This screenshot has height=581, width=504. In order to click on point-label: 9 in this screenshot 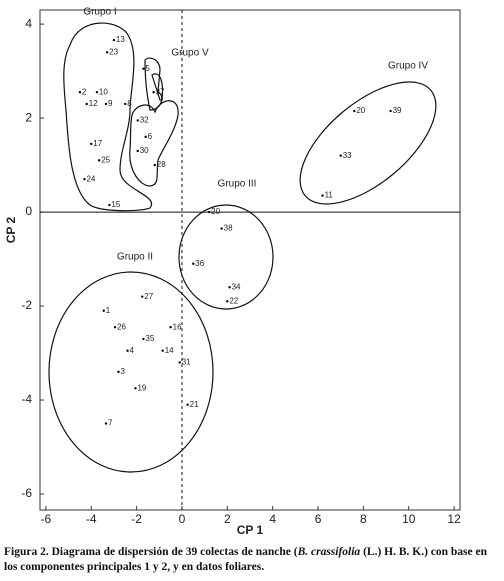, I will do `click(110, 103)`.